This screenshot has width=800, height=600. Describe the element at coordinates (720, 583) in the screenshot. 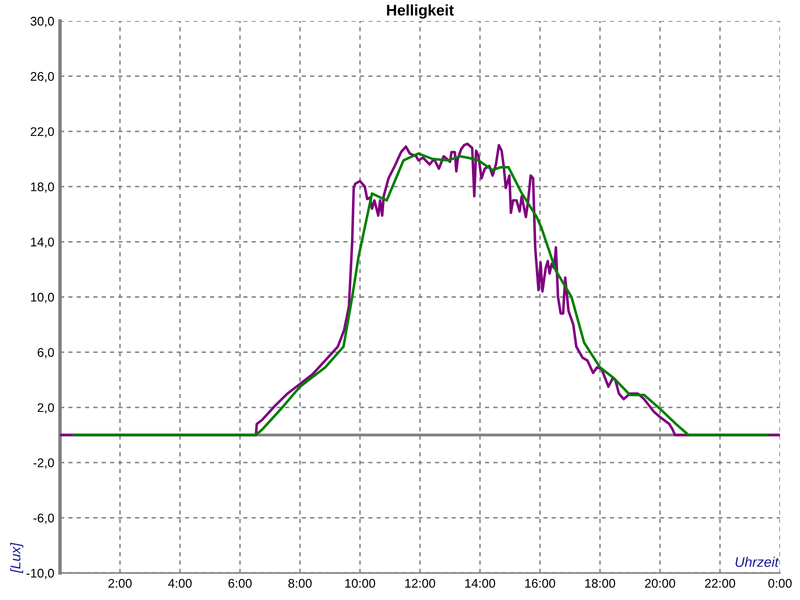

I see `x-tick-label: 22:00` at that location.